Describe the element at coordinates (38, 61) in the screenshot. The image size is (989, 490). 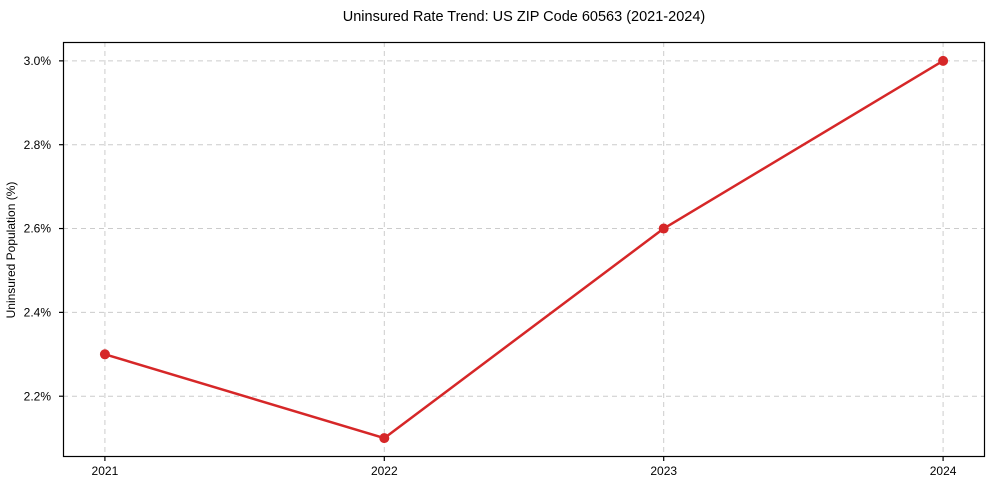
I see `y-tick-label: 3.0%` at that location.